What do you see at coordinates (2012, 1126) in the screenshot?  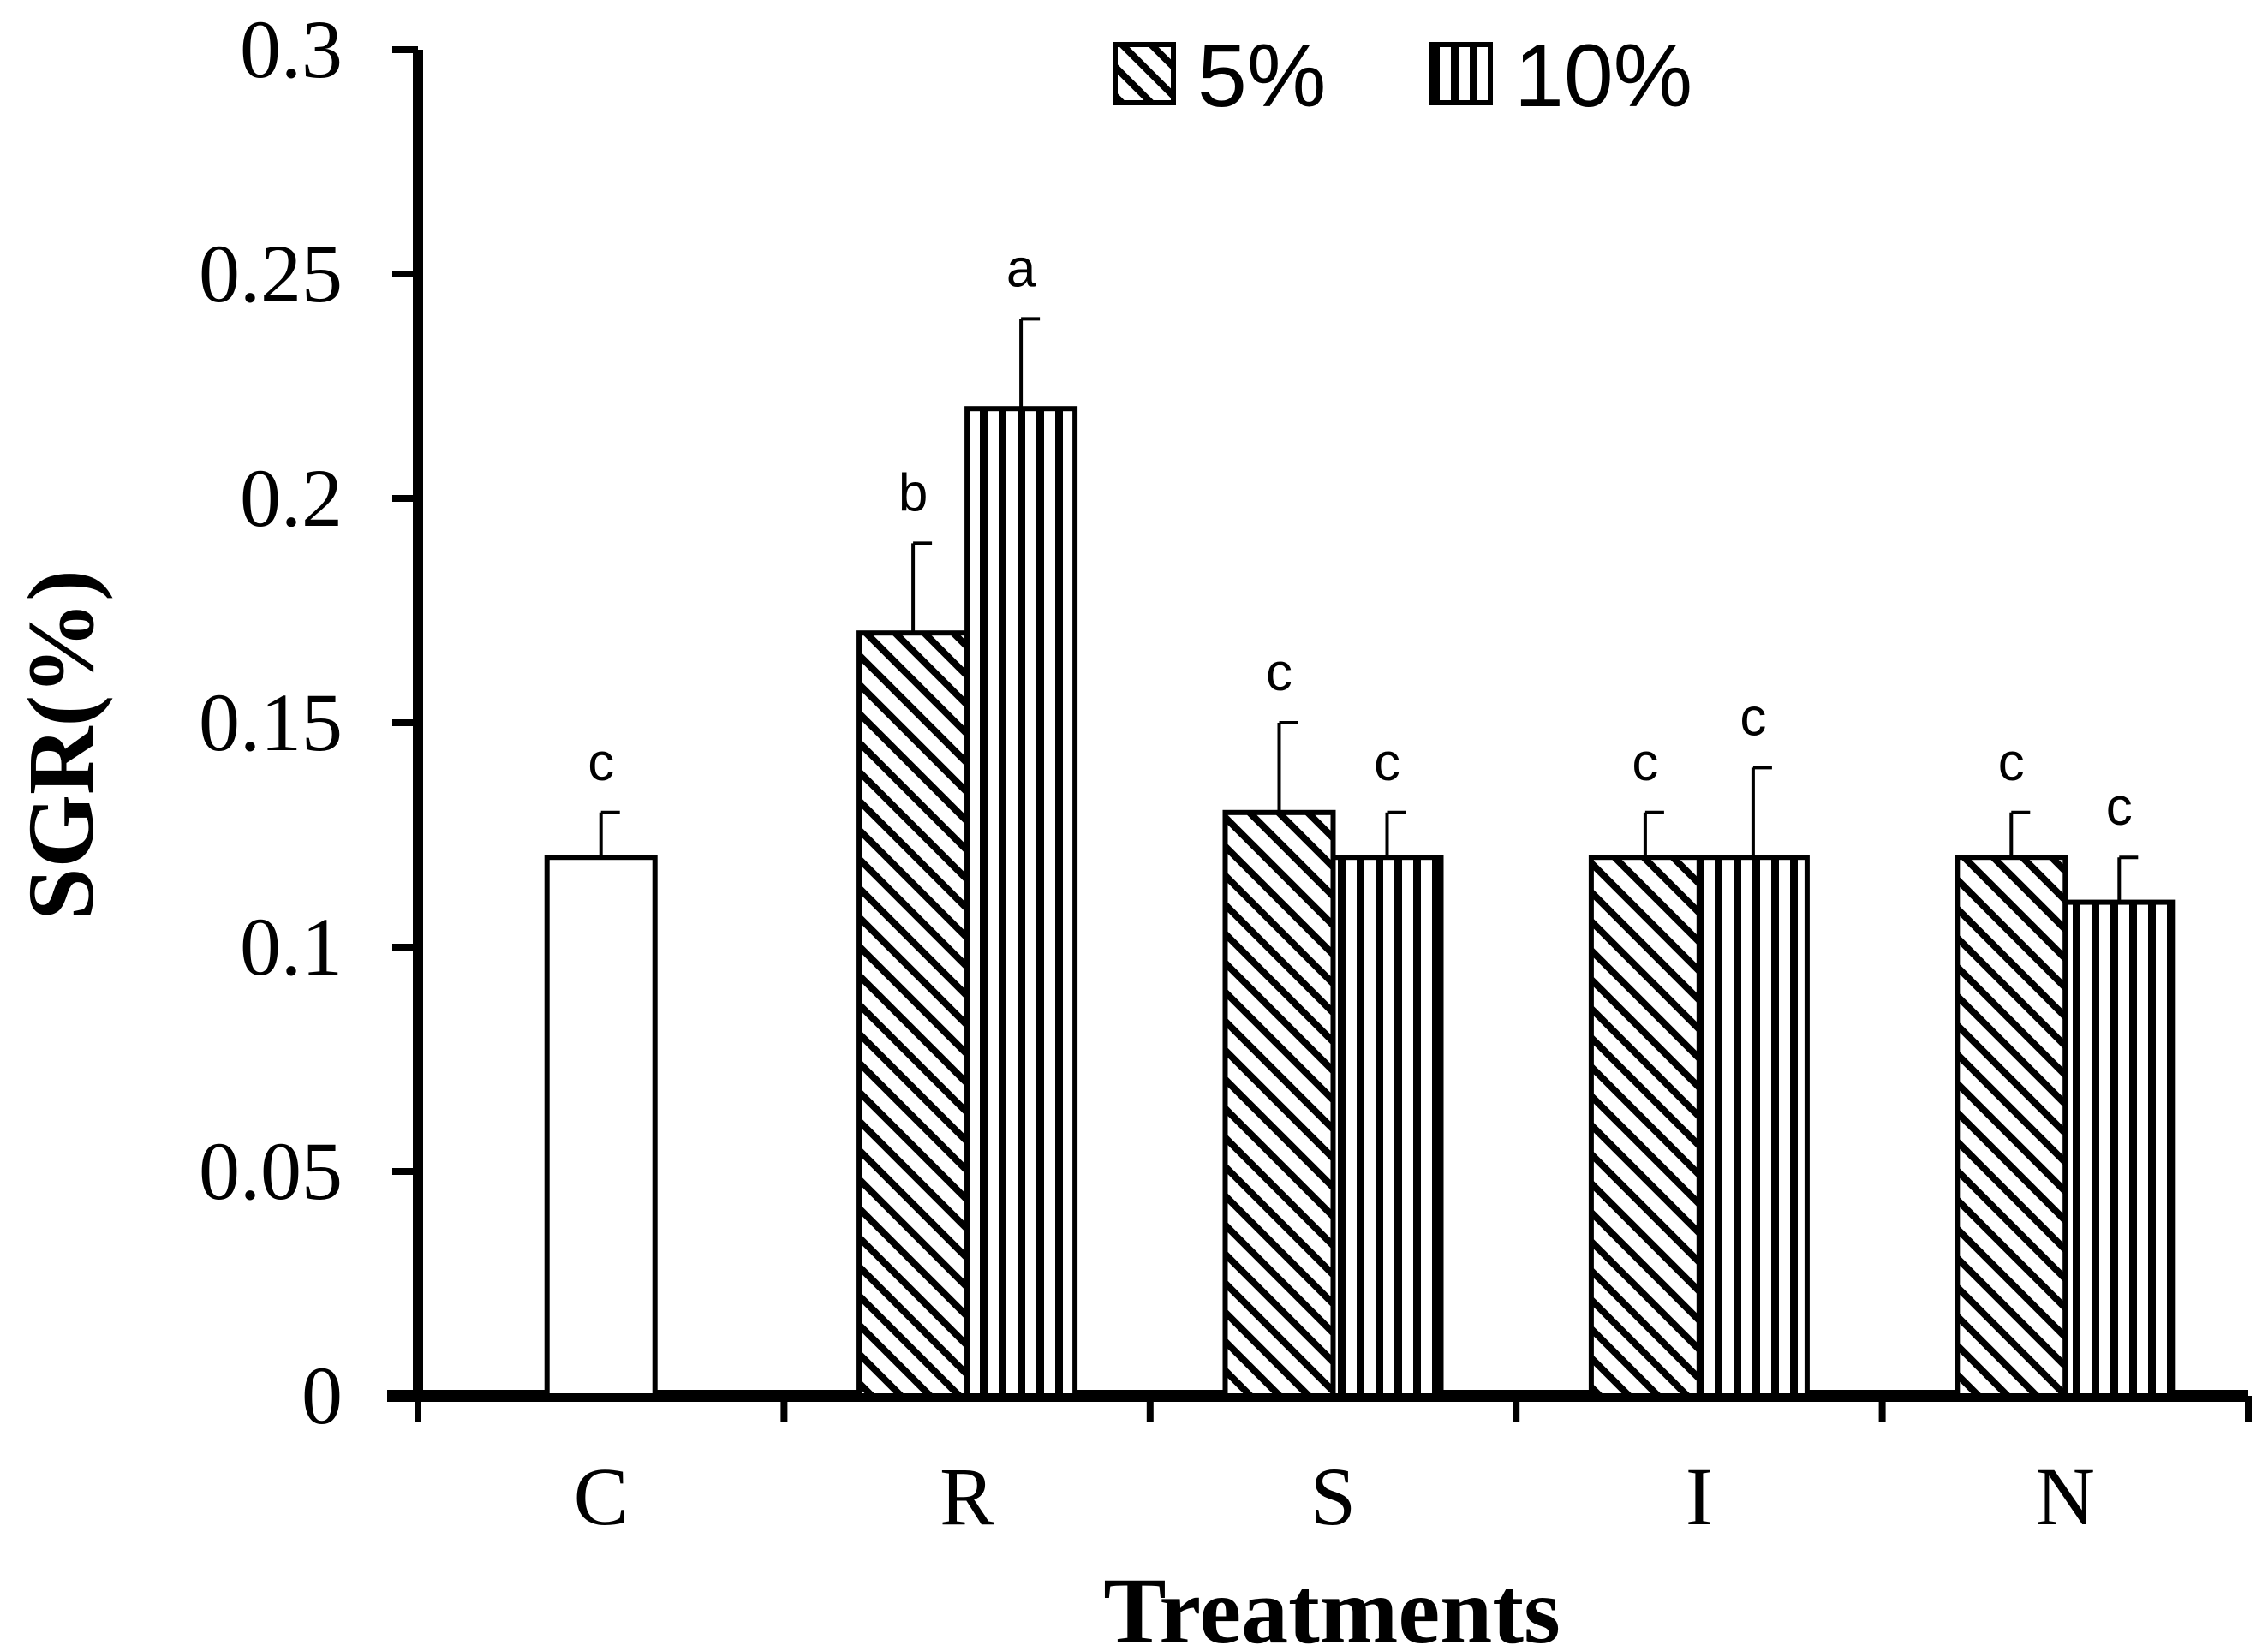 I see `series-0-N-bar` at bounding box center [2012, 1126].